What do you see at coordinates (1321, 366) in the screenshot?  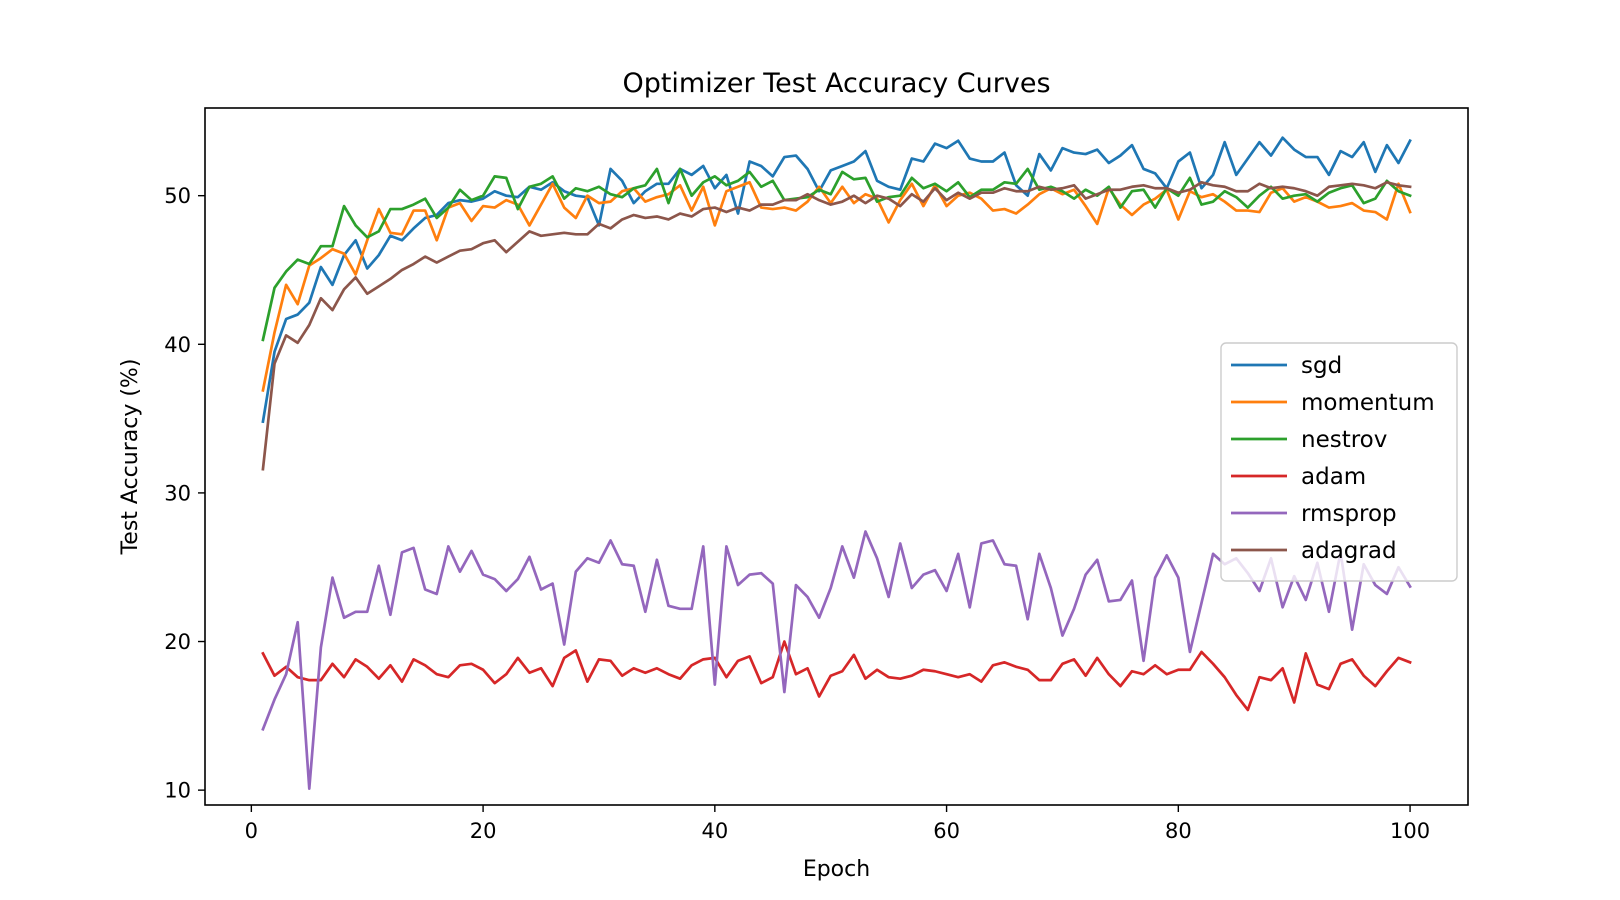 I see `legend-label-sgd: sgd` at bounding box center [1321, 366].